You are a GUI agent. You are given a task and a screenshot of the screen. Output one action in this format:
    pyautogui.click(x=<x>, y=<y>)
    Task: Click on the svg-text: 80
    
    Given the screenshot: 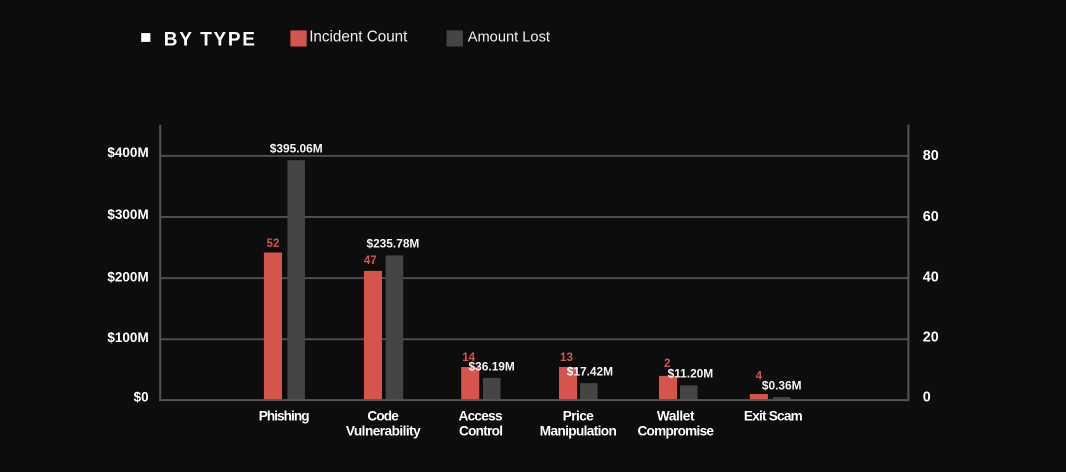 What is the action you would take?
    pyautogui.click(x=931, y=156)
    